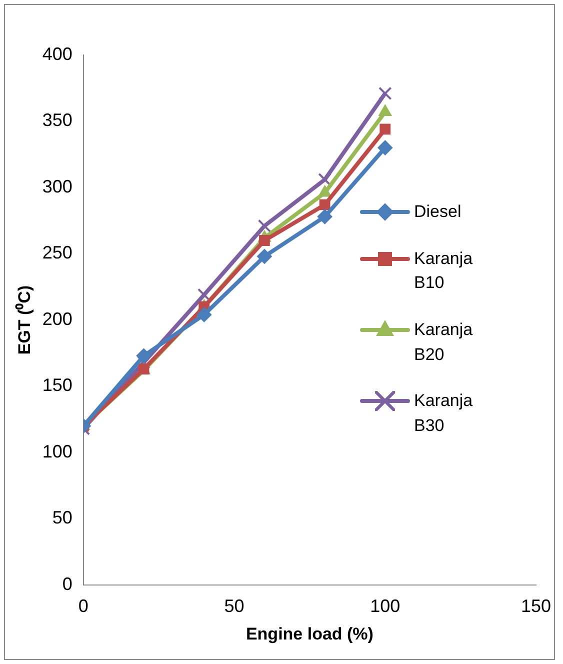 This screenshot has height=664, width=563. Describe the element at coordinates (57, 451) in the screenshot. I see `y-tick-label: 100` at that location.